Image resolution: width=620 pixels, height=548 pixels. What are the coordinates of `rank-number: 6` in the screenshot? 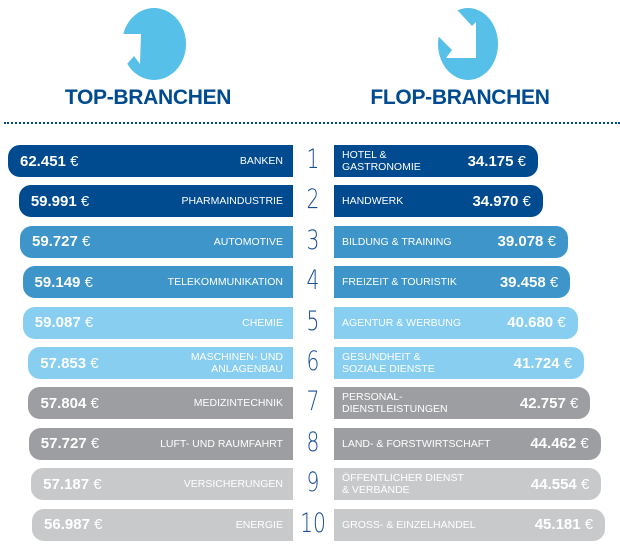 It's located at (313, 361).